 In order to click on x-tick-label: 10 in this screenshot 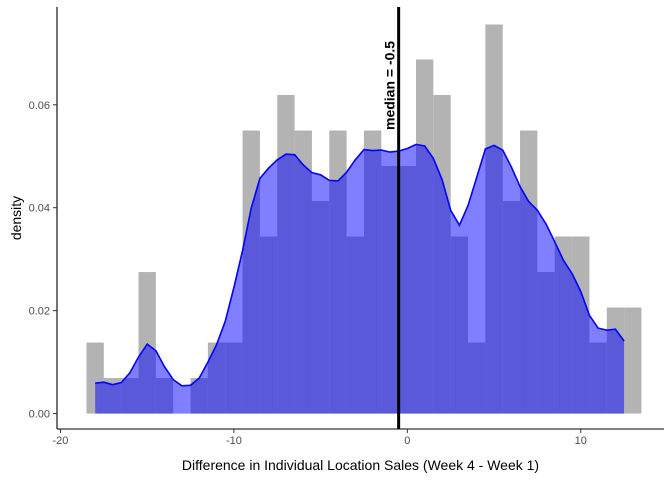, I will do `click(581, 441)`.